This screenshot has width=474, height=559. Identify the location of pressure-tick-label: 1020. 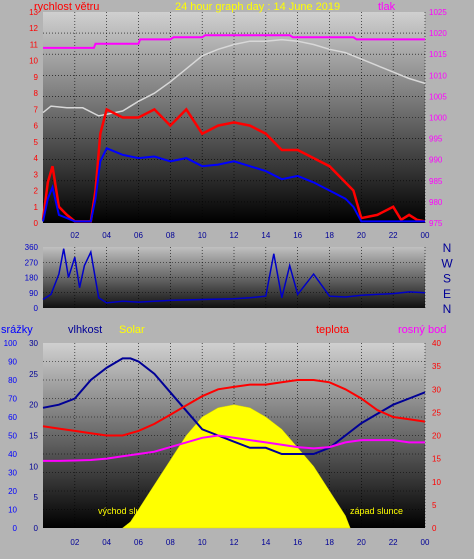
(438, 33).